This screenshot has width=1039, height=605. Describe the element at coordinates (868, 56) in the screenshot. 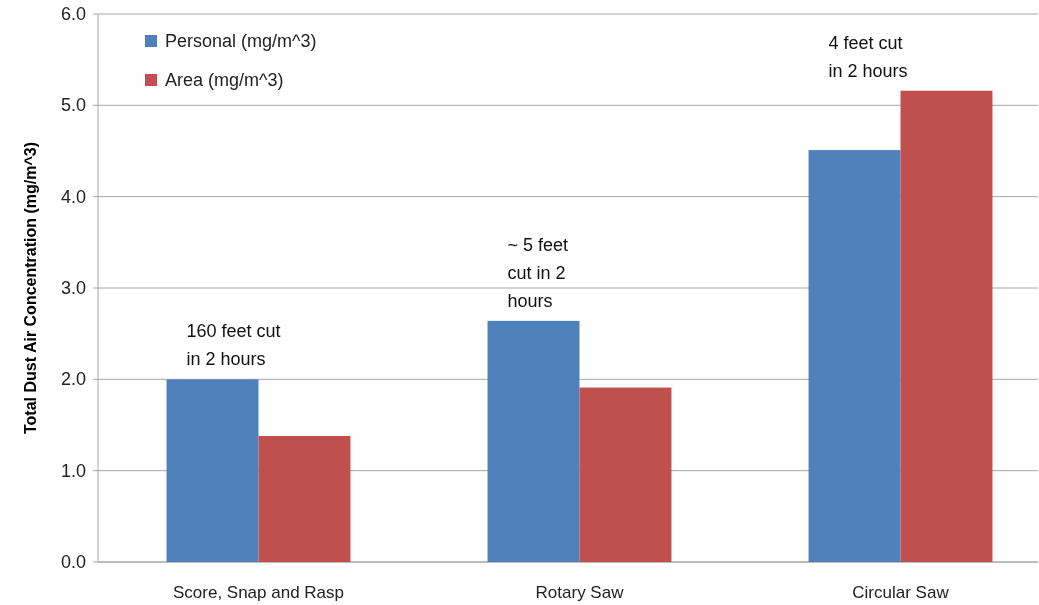

I see `annotation: 4 feet cut in 2 hours` at that location.